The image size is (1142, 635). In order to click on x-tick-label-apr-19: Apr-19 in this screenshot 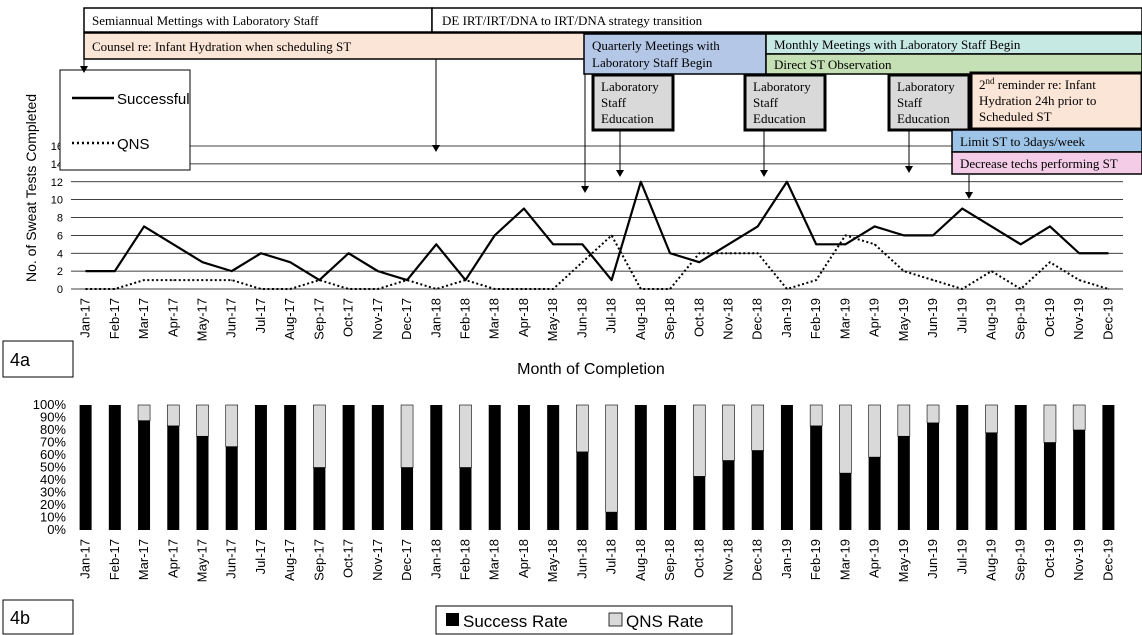, I will do `click(874, 317)`.